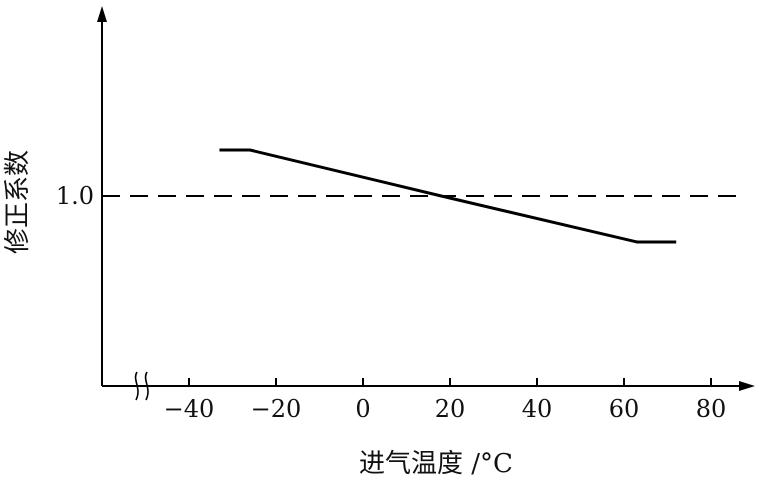  I want to click on x-tick-label: 60, so click(624, 409).